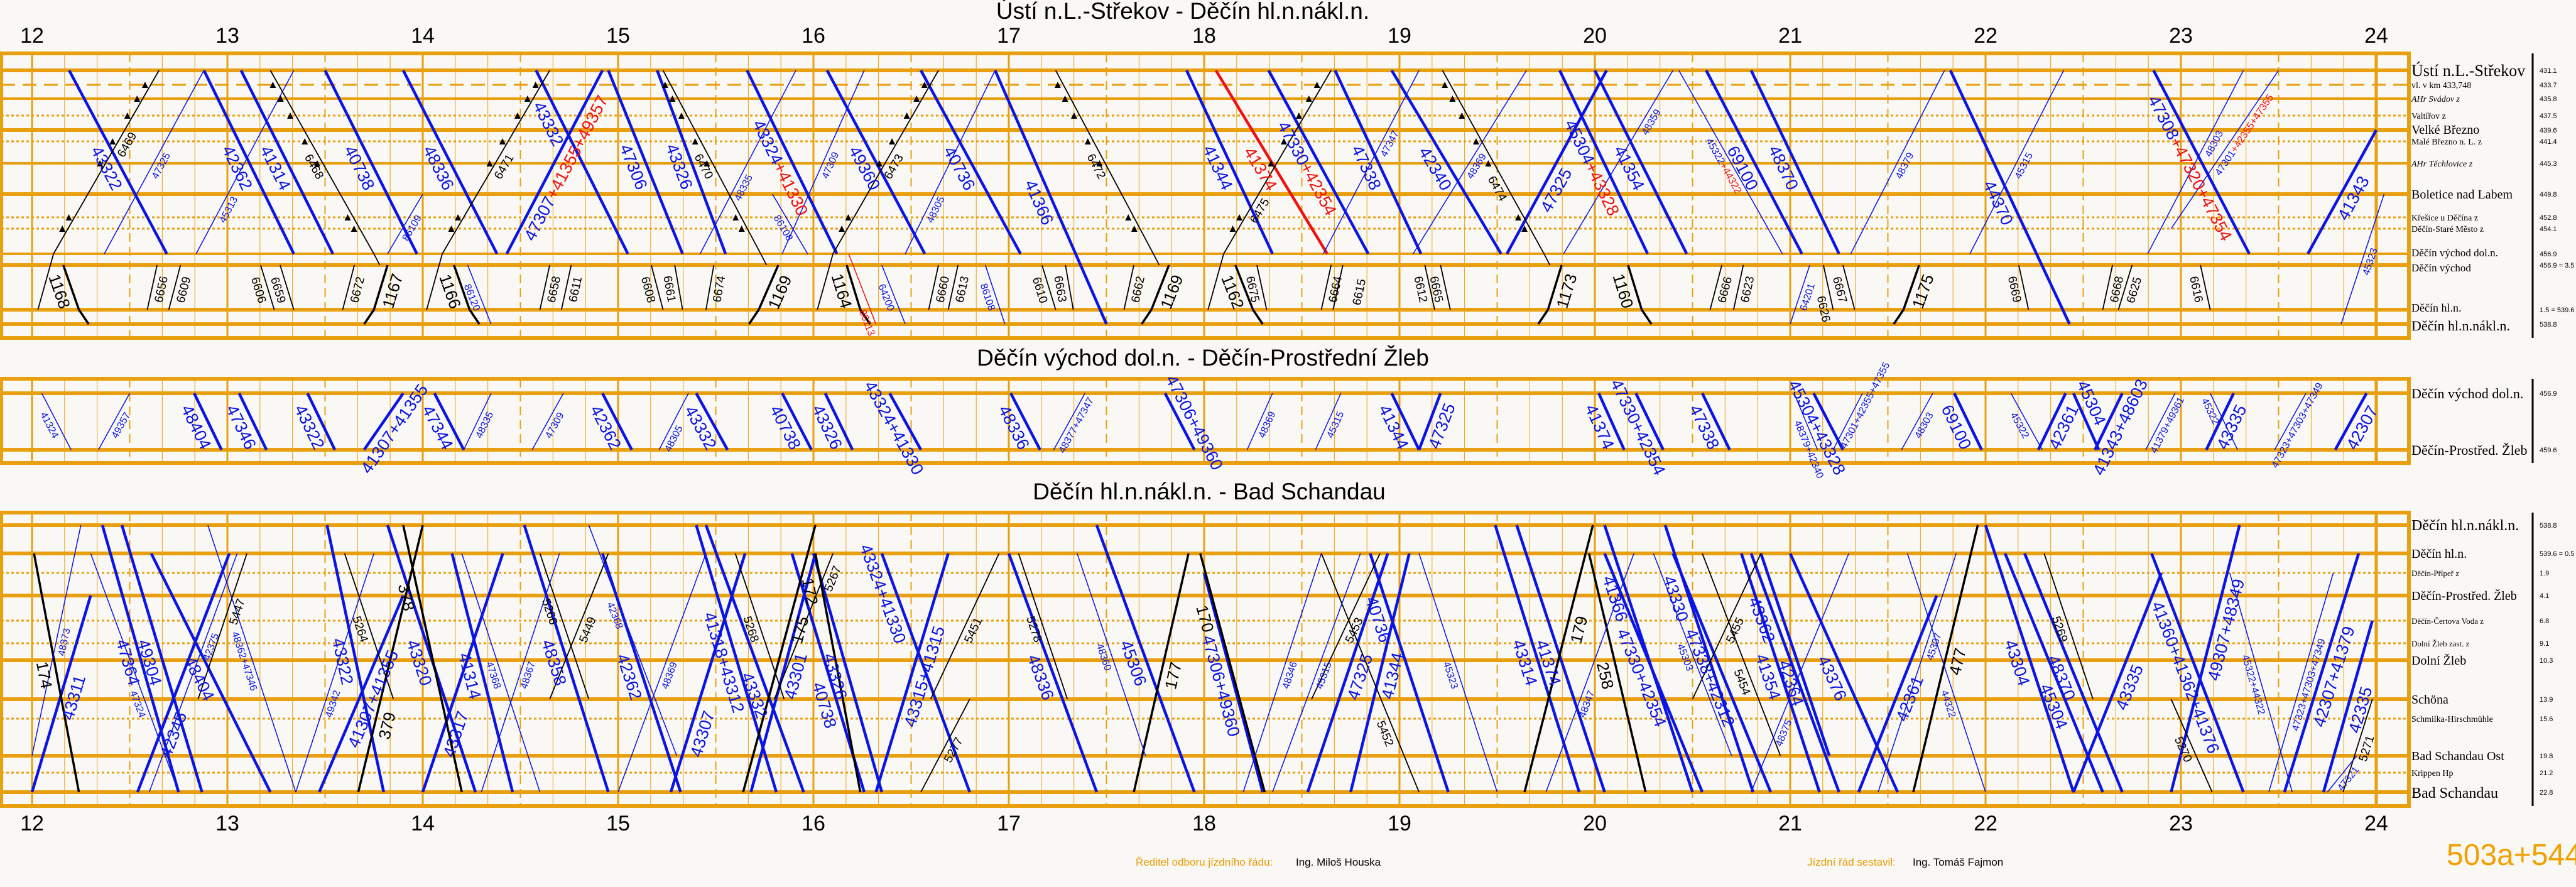  What do you see at coordinates (2432, 773) in the screenshot?
I see `station-name: Krippen Hp` at bounding box center [2432, 773].